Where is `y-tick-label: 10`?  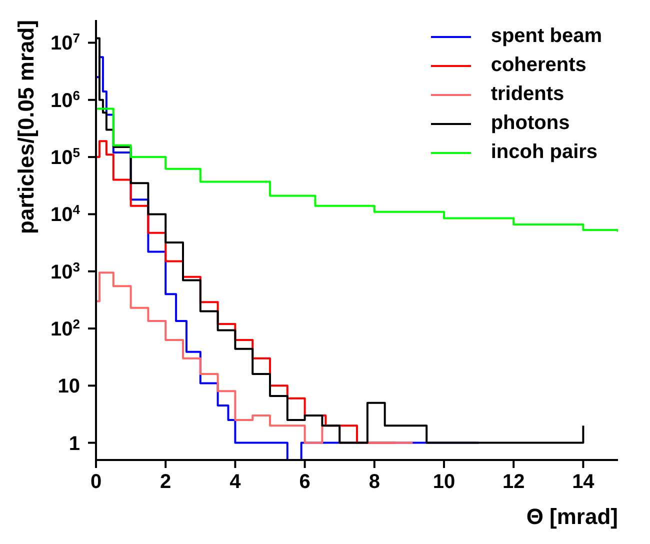 y-tick-label: 10 is located at coordinates (69, 387).